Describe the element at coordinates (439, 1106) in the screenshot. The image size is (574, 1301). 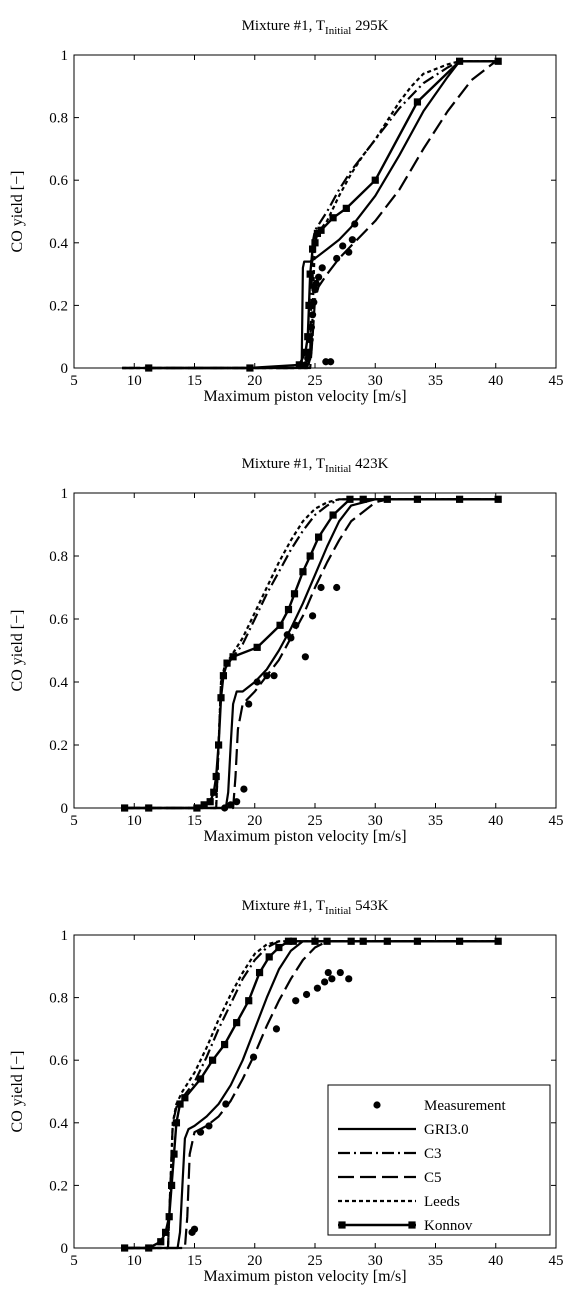
I see `legend-item-measurement: Measurement` at that location.